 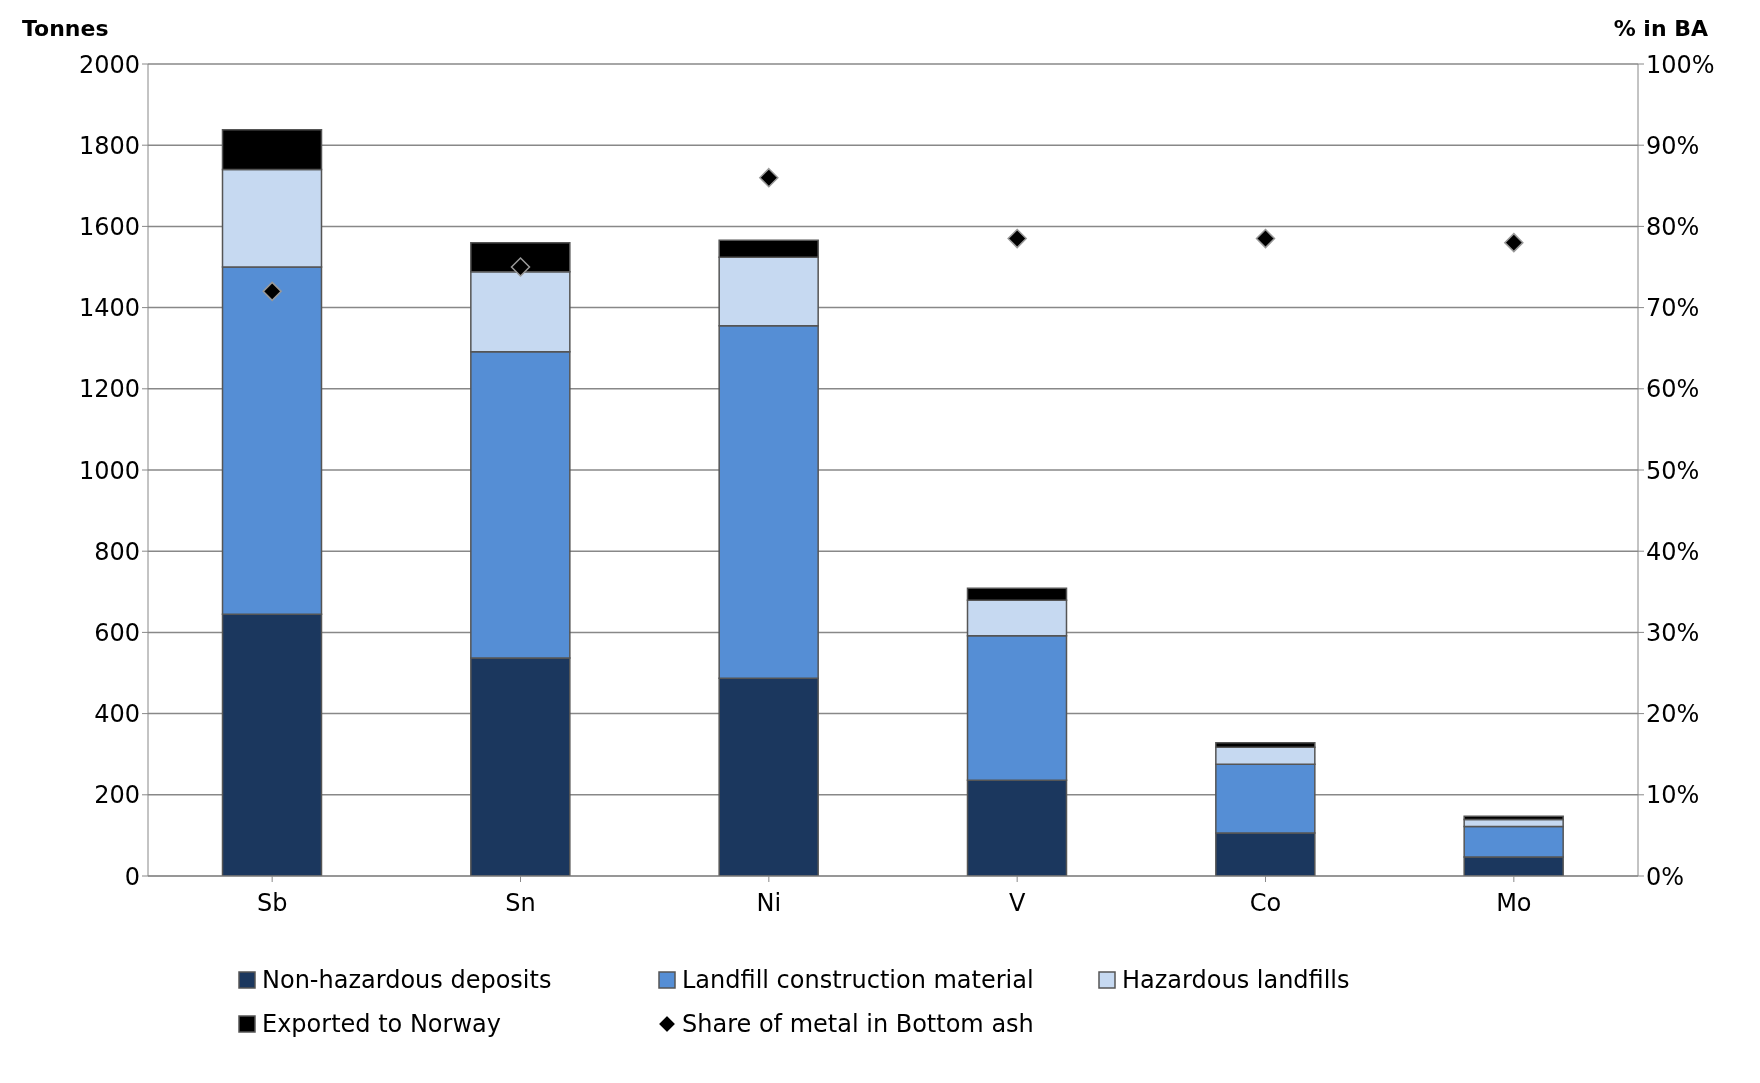 I want to click on x-tick-label: Co, so click(x=1265, y=903).